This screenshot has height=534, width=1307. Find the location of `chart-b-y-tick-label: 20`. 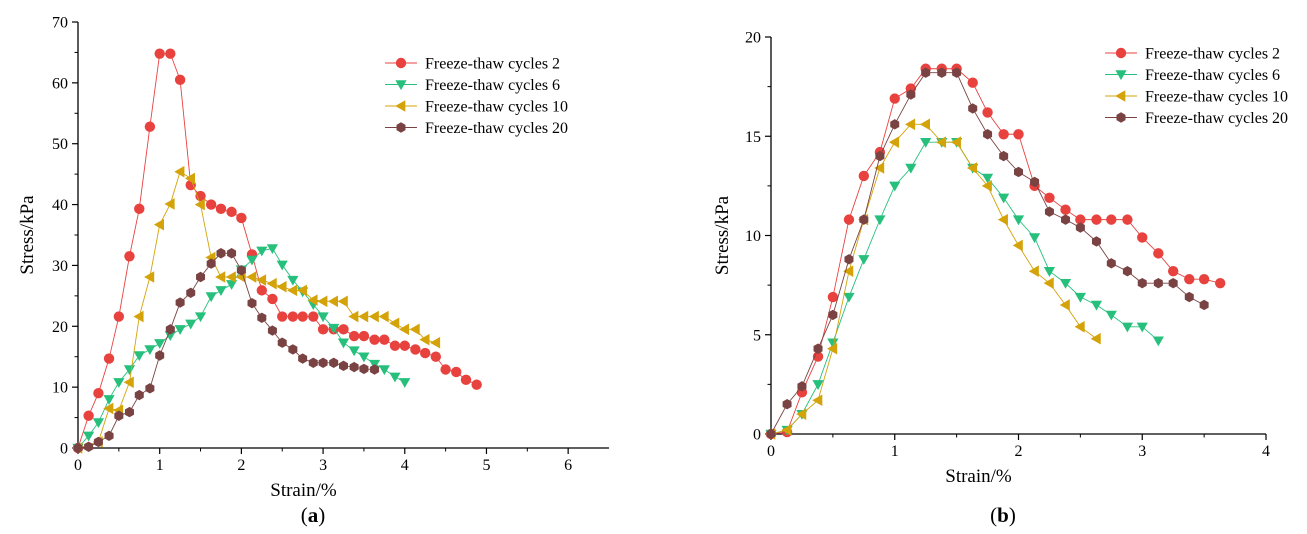

chart-b-y-tick-label: 20 is located at coordinates (753, 38).